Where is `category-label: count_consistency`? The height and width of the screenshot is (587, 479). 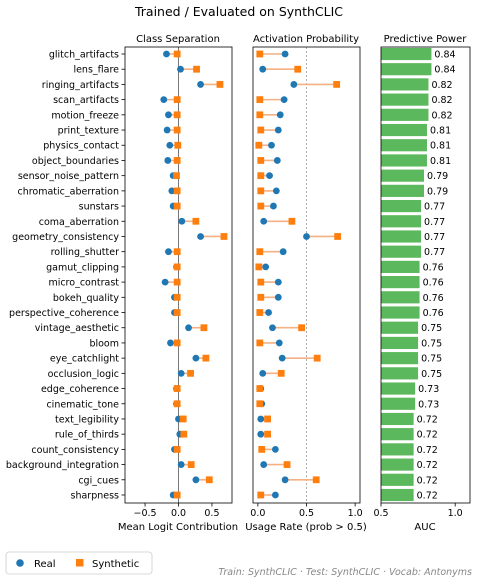
category-label: count_consistency is located at coordinates (75, 450).